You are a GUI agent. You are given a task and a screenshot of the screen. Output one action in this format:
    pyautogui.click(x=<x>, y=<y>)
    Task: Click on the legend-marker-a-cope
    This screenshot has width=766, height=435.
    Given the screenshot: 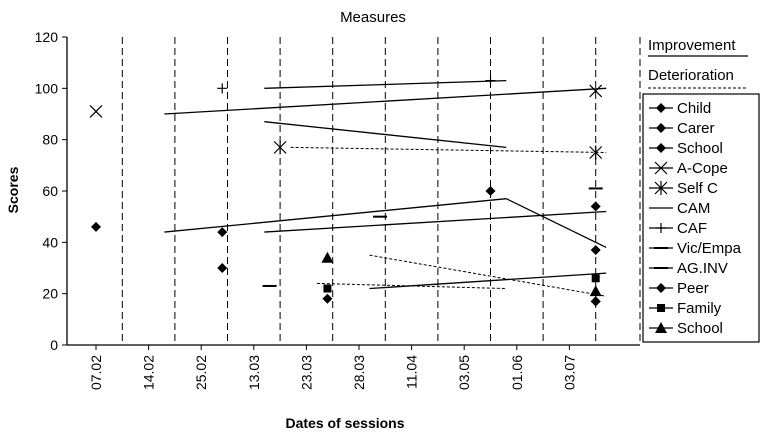 What is the action you would take?
    pyautogui.click(x=661, y=168)
    